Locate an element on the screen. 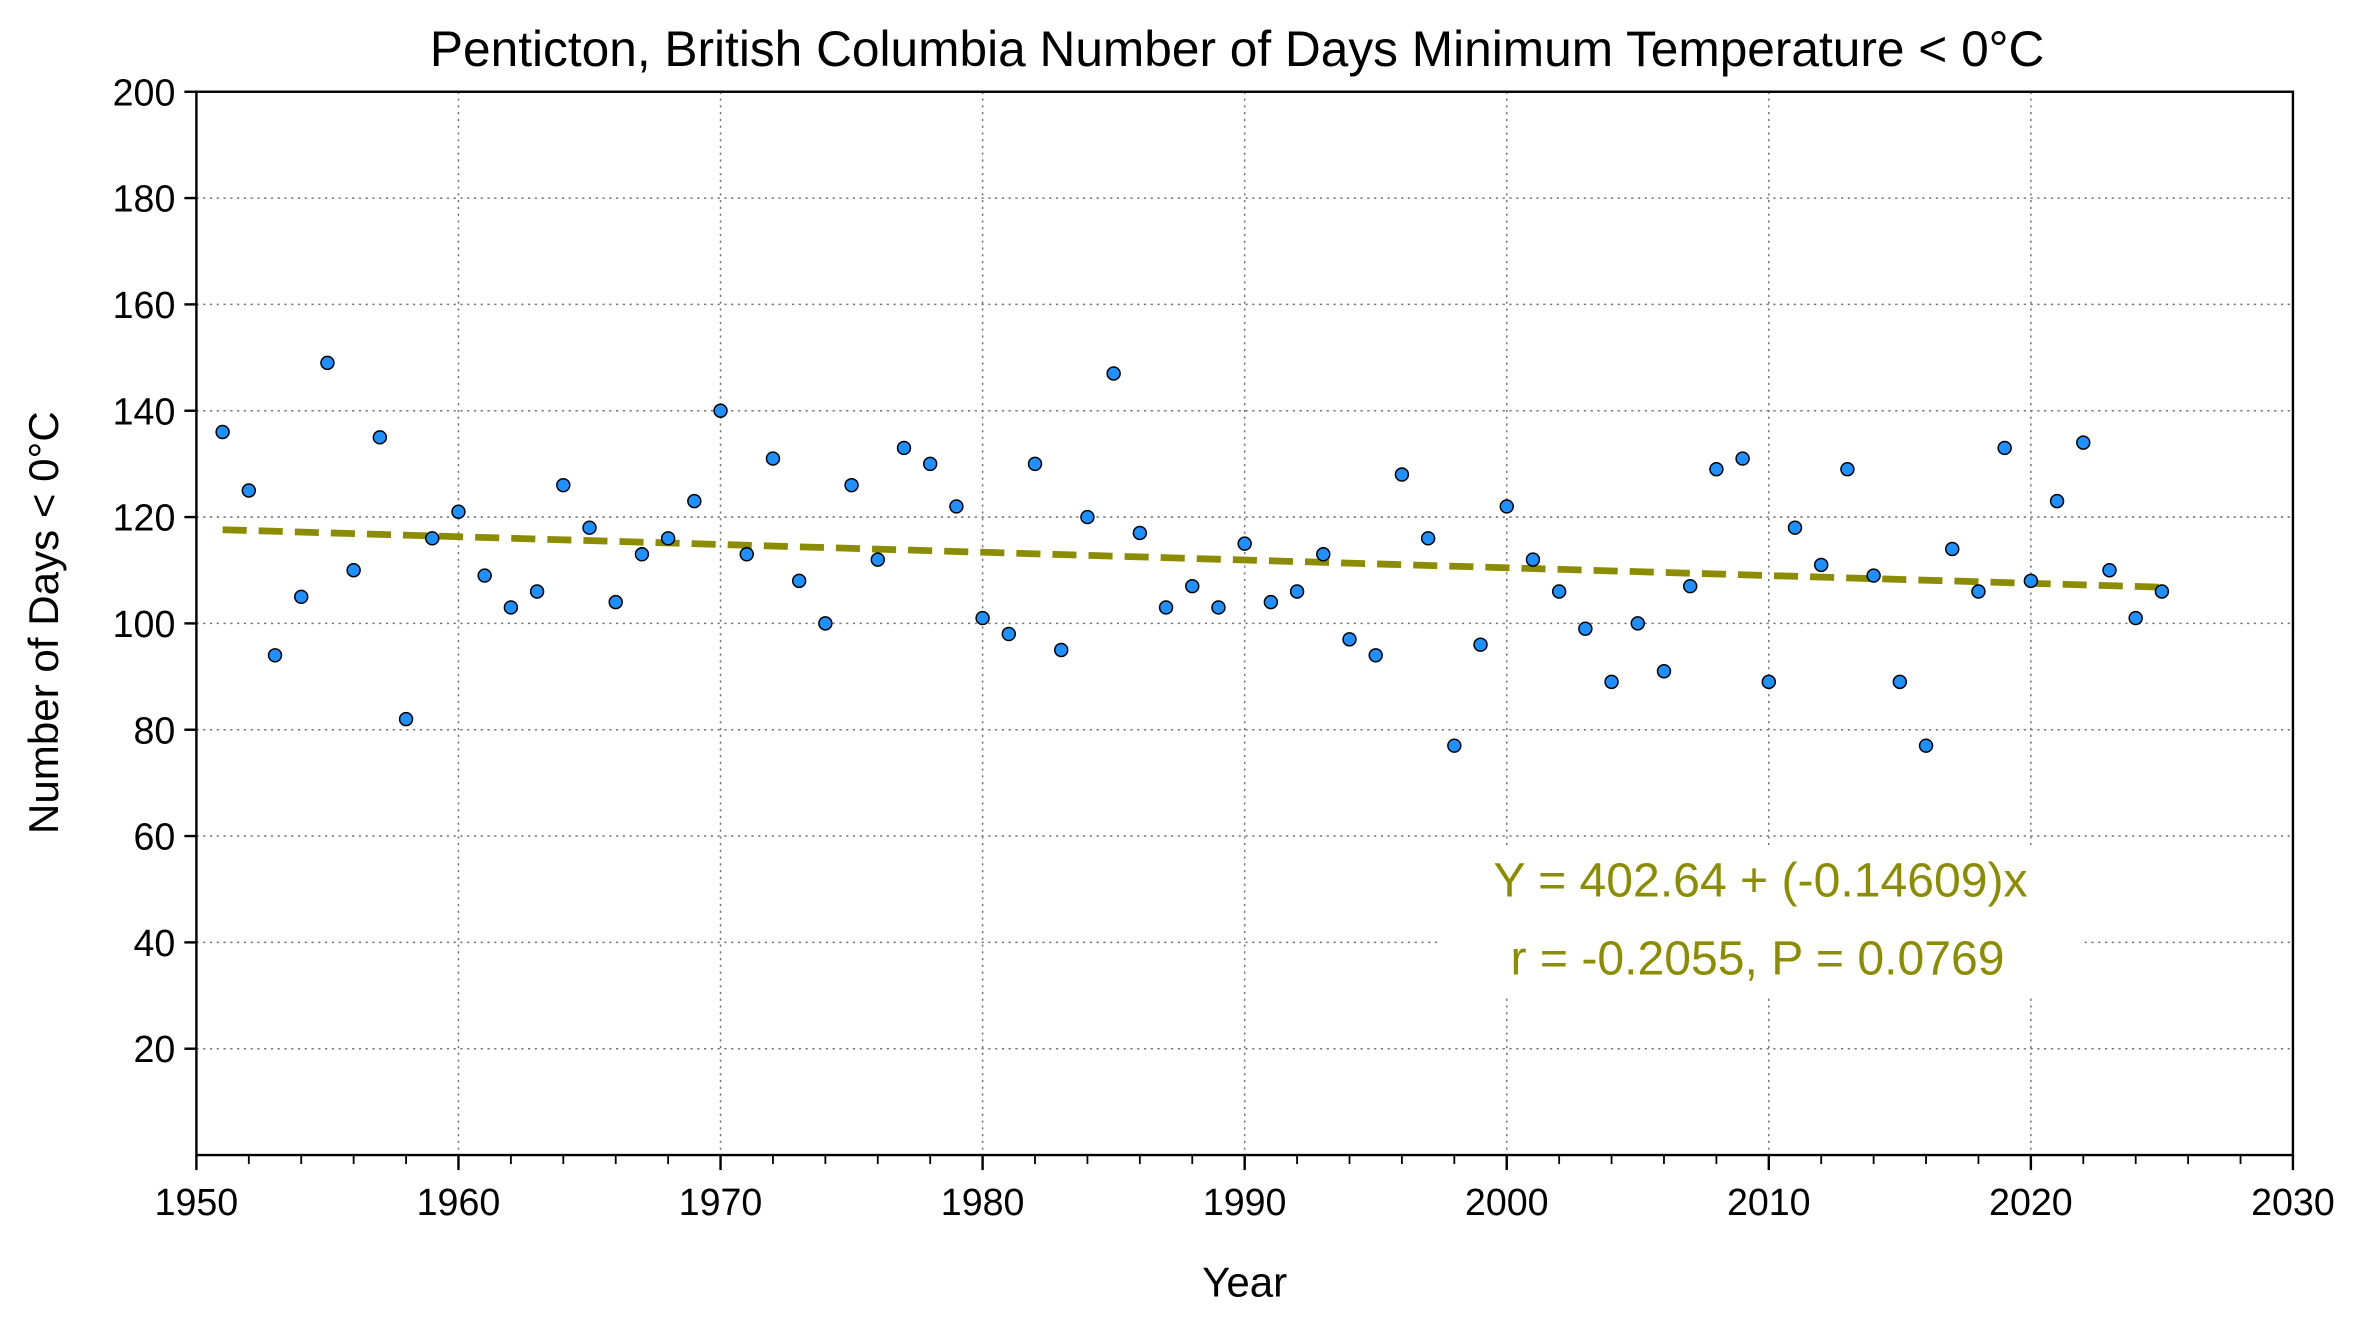 The height and width of the screenshot is (1328, 2360). y-tick-label: 60 is located at coordinates (155, 837).